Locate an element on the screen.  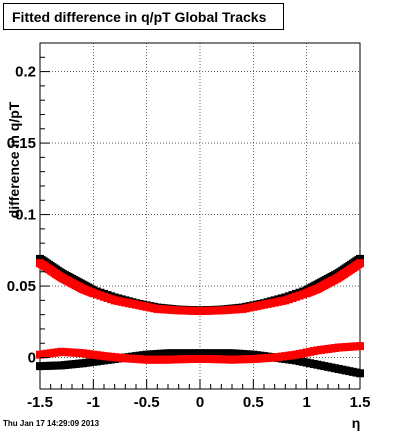
x-tick-label: 1 is located at coordinates (306, 402).